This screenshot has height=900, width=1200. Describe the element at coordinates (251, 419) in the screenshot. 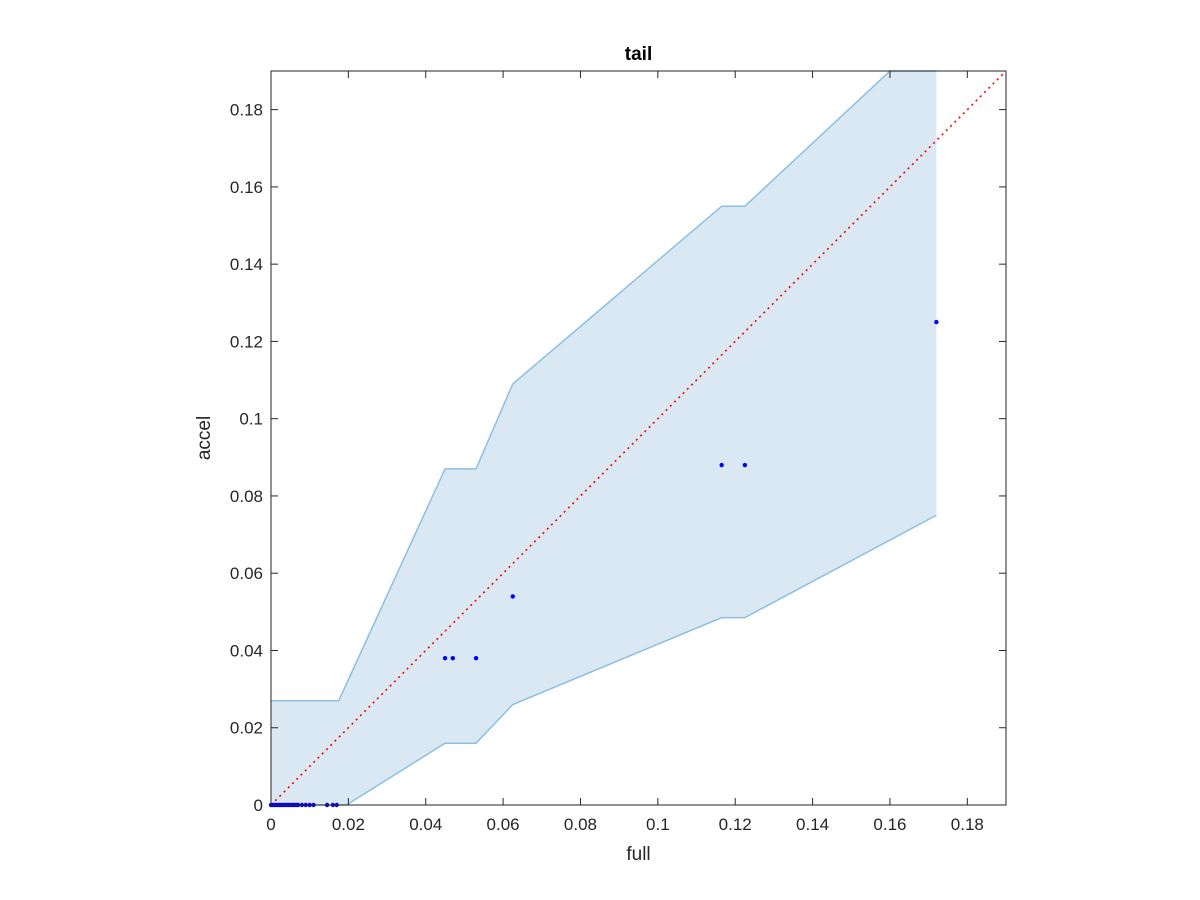

I see `y-tick-label: 0.1` at that location.